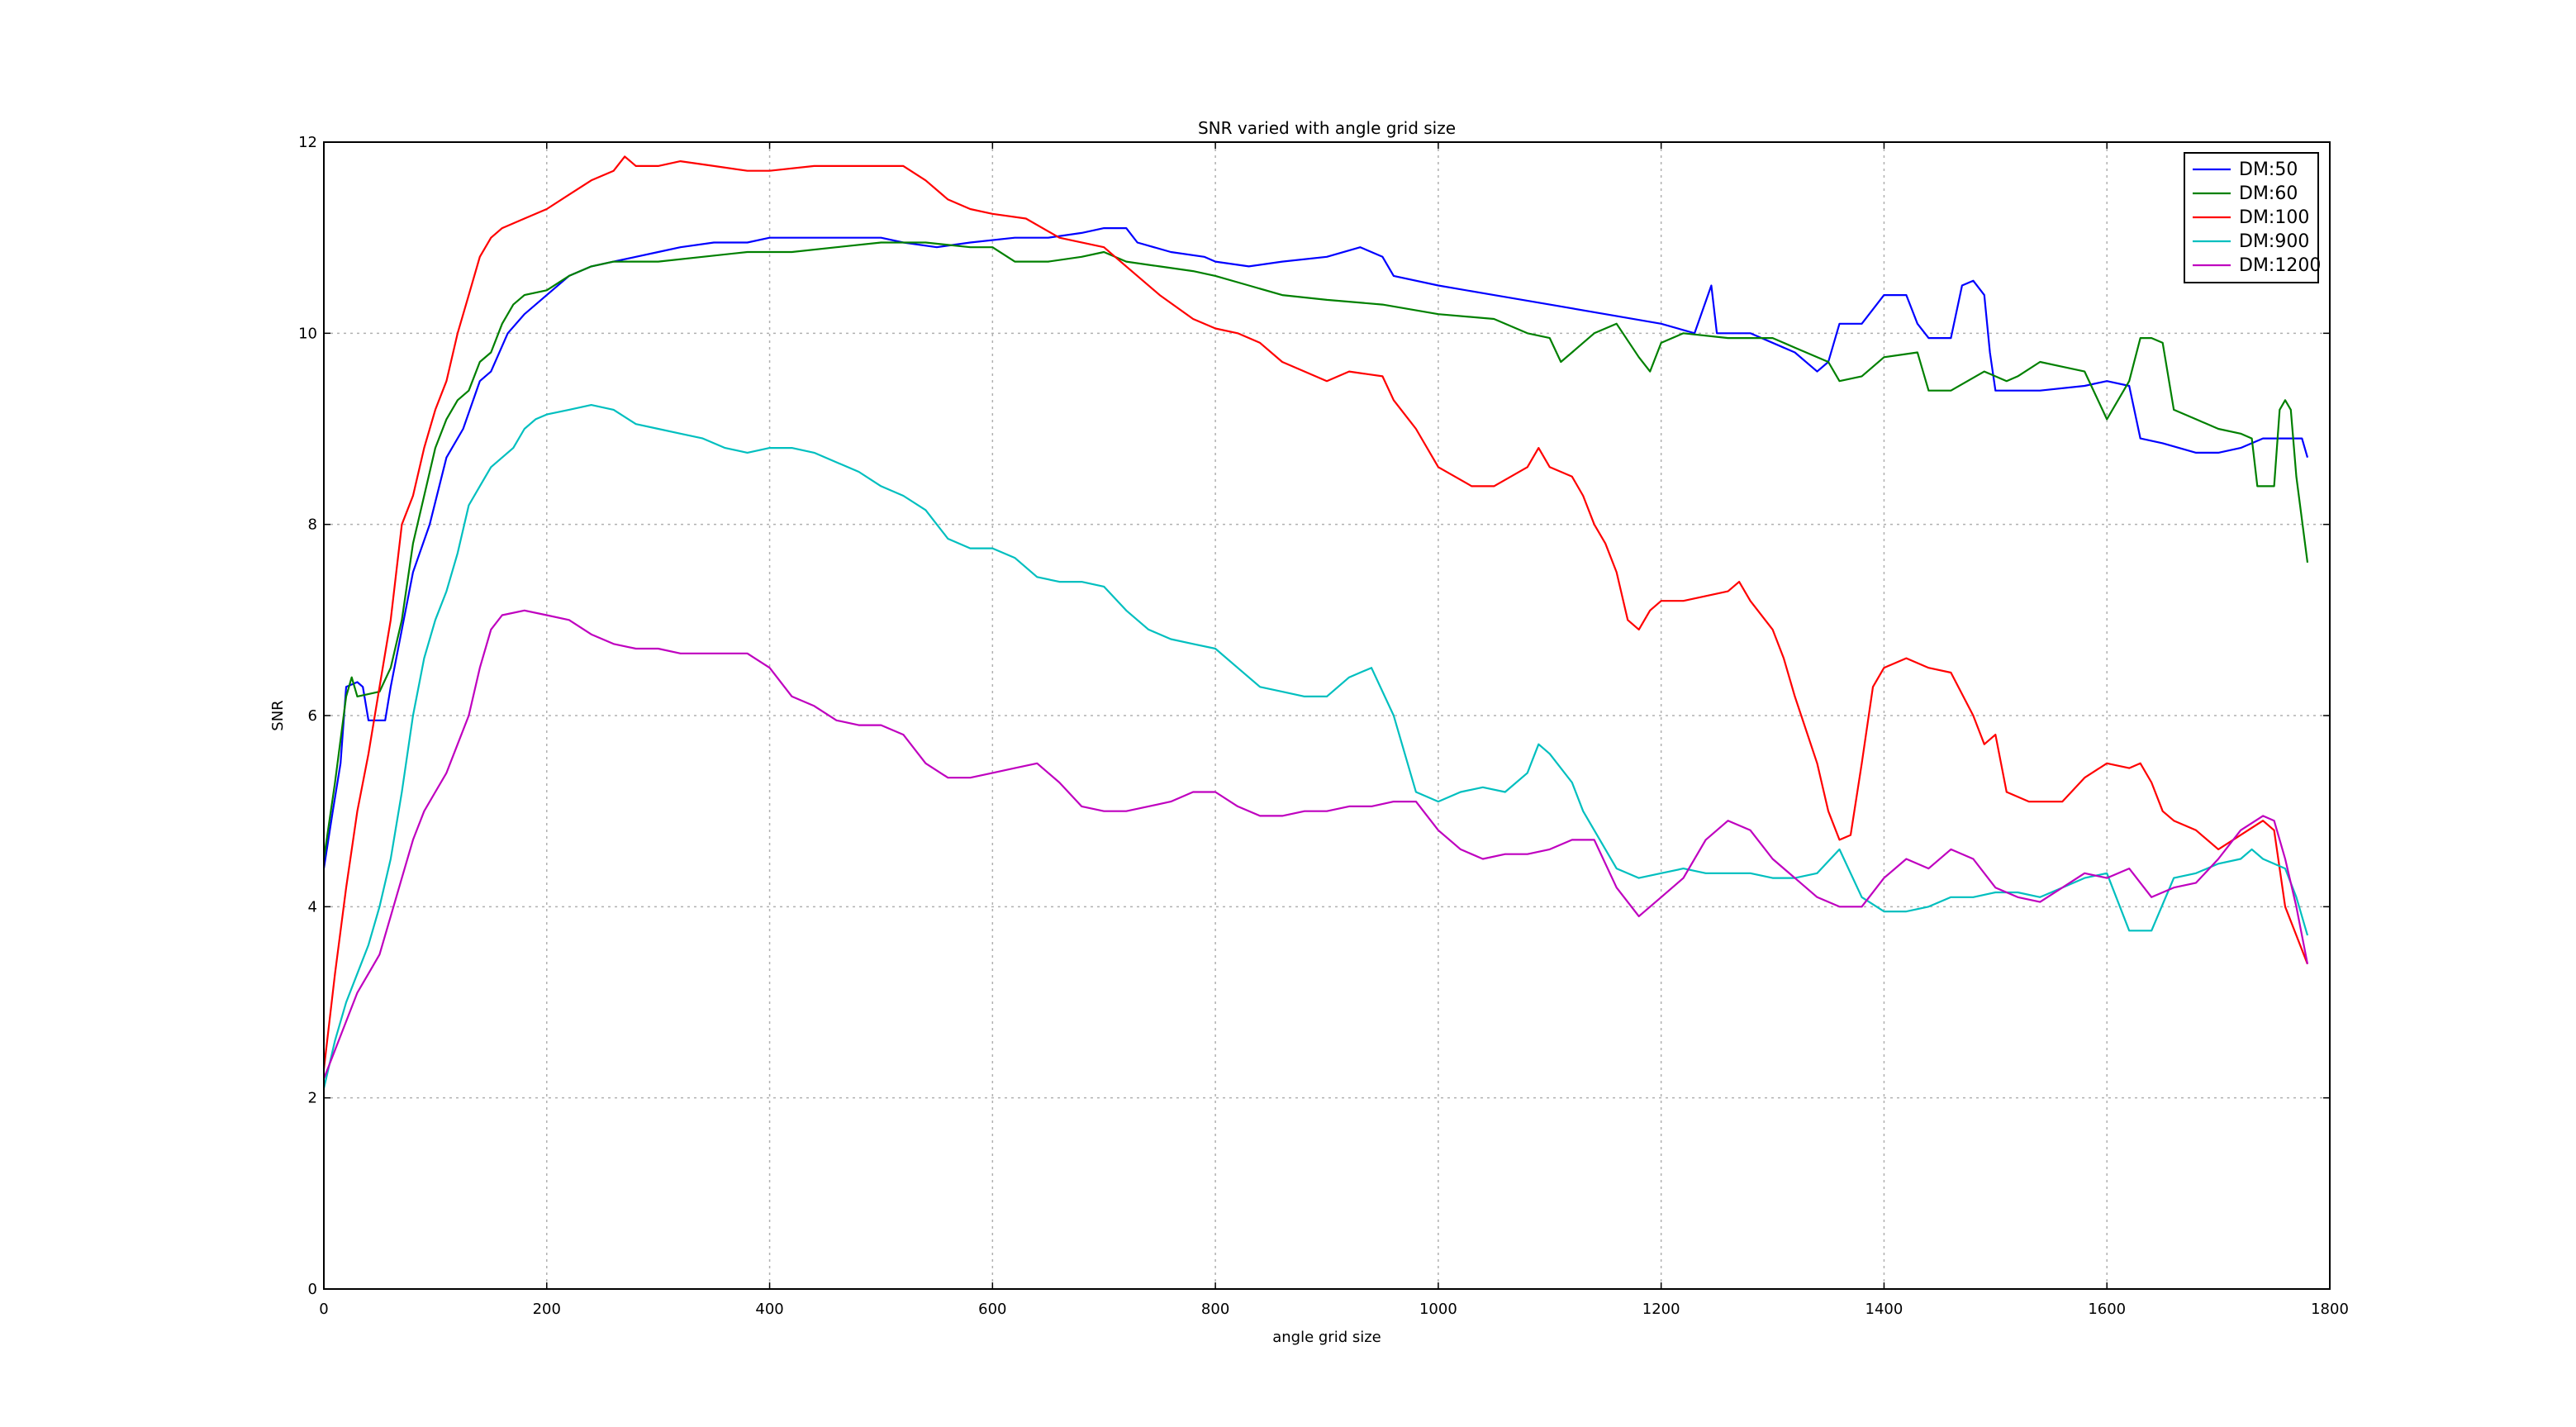 The width and height of the screenshot is (2576, 1427). Describe the element at coordinates (1215, 1309) in the screenshot. I see `x-tick-label: 800` at that location.